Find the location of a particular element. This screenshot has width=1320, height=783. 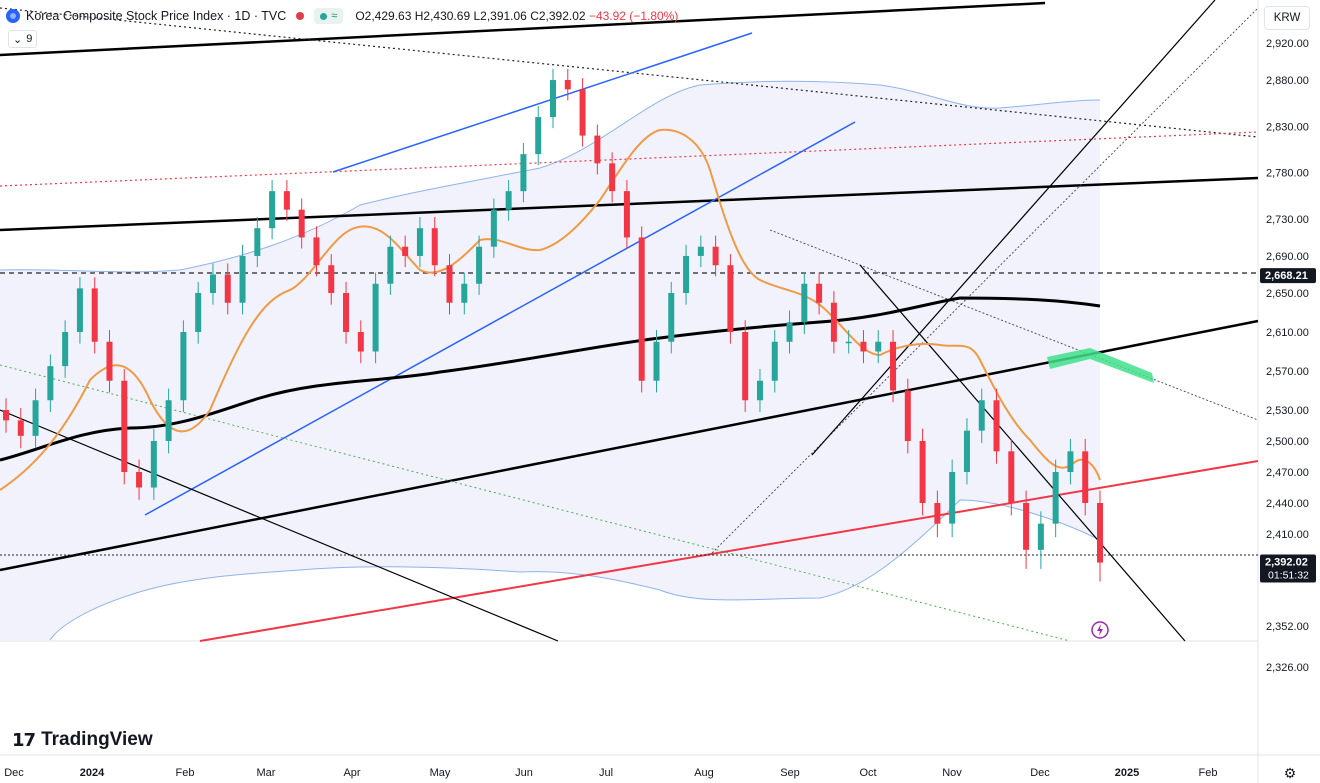

y-tick-label: 2,326.00 is located at coordinates (1287, 668).